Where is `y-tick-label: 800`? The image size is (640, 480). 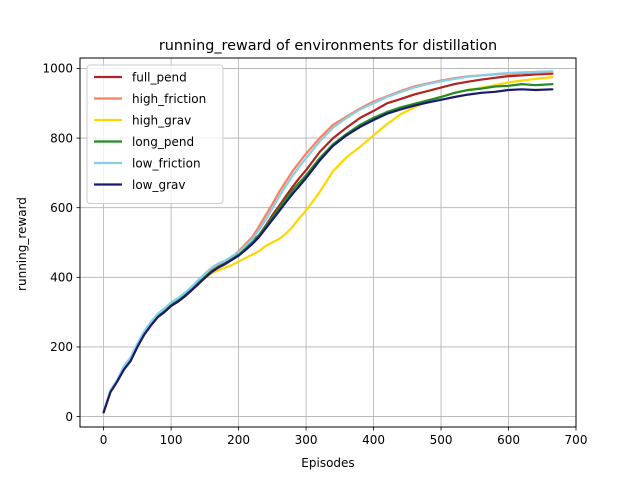 y-tick-label: 800 is located at coordinates (61, 138).